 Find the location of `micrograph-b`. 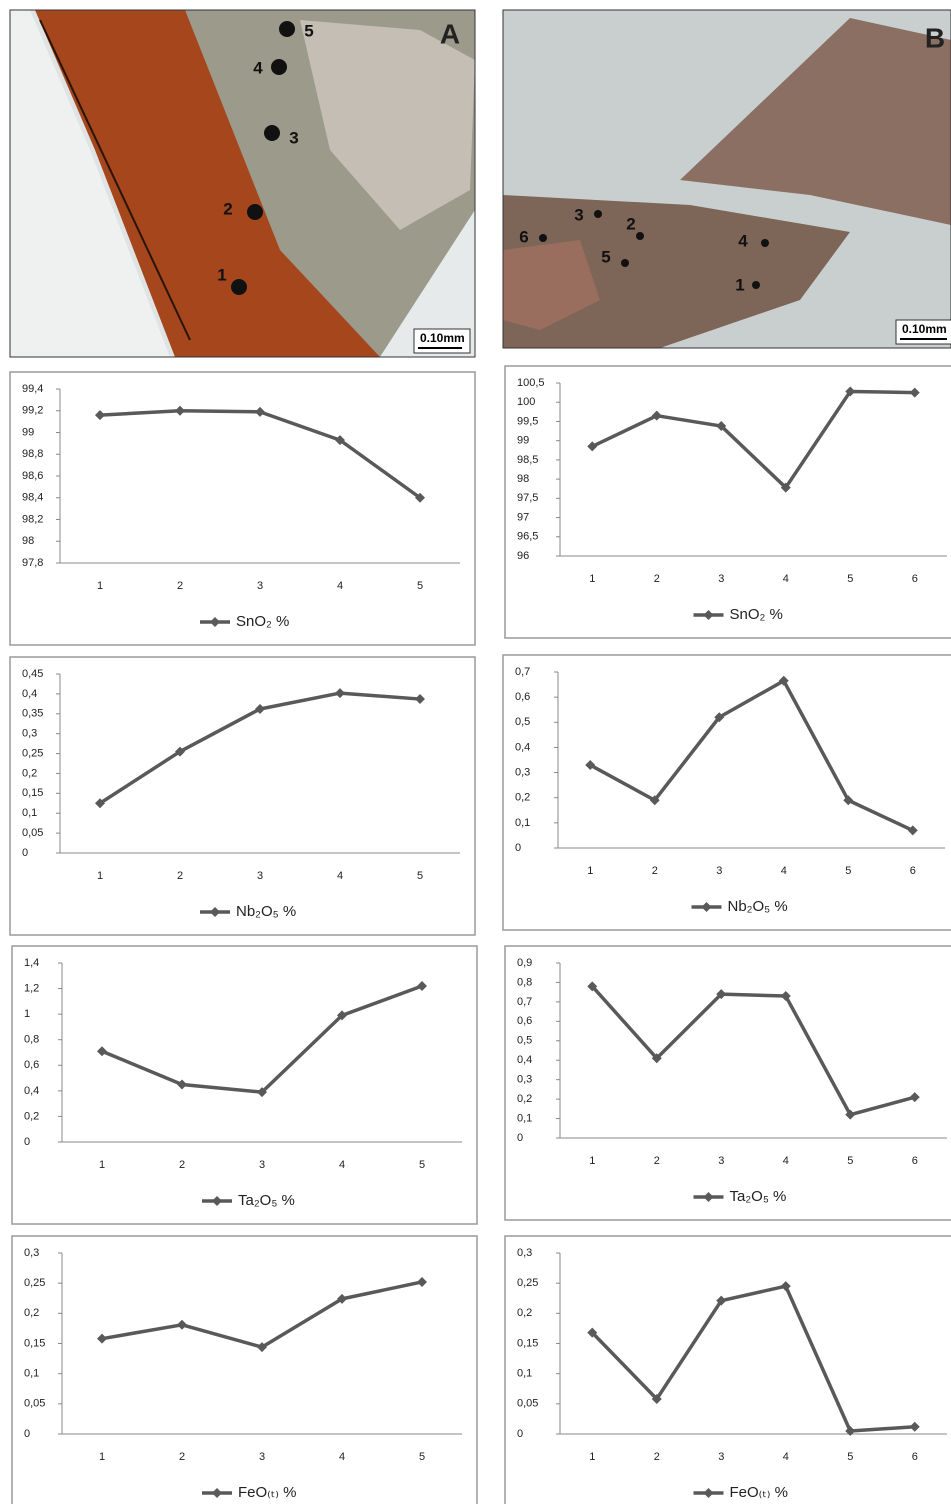

micrograph-b is located at coordinates (727, 179).